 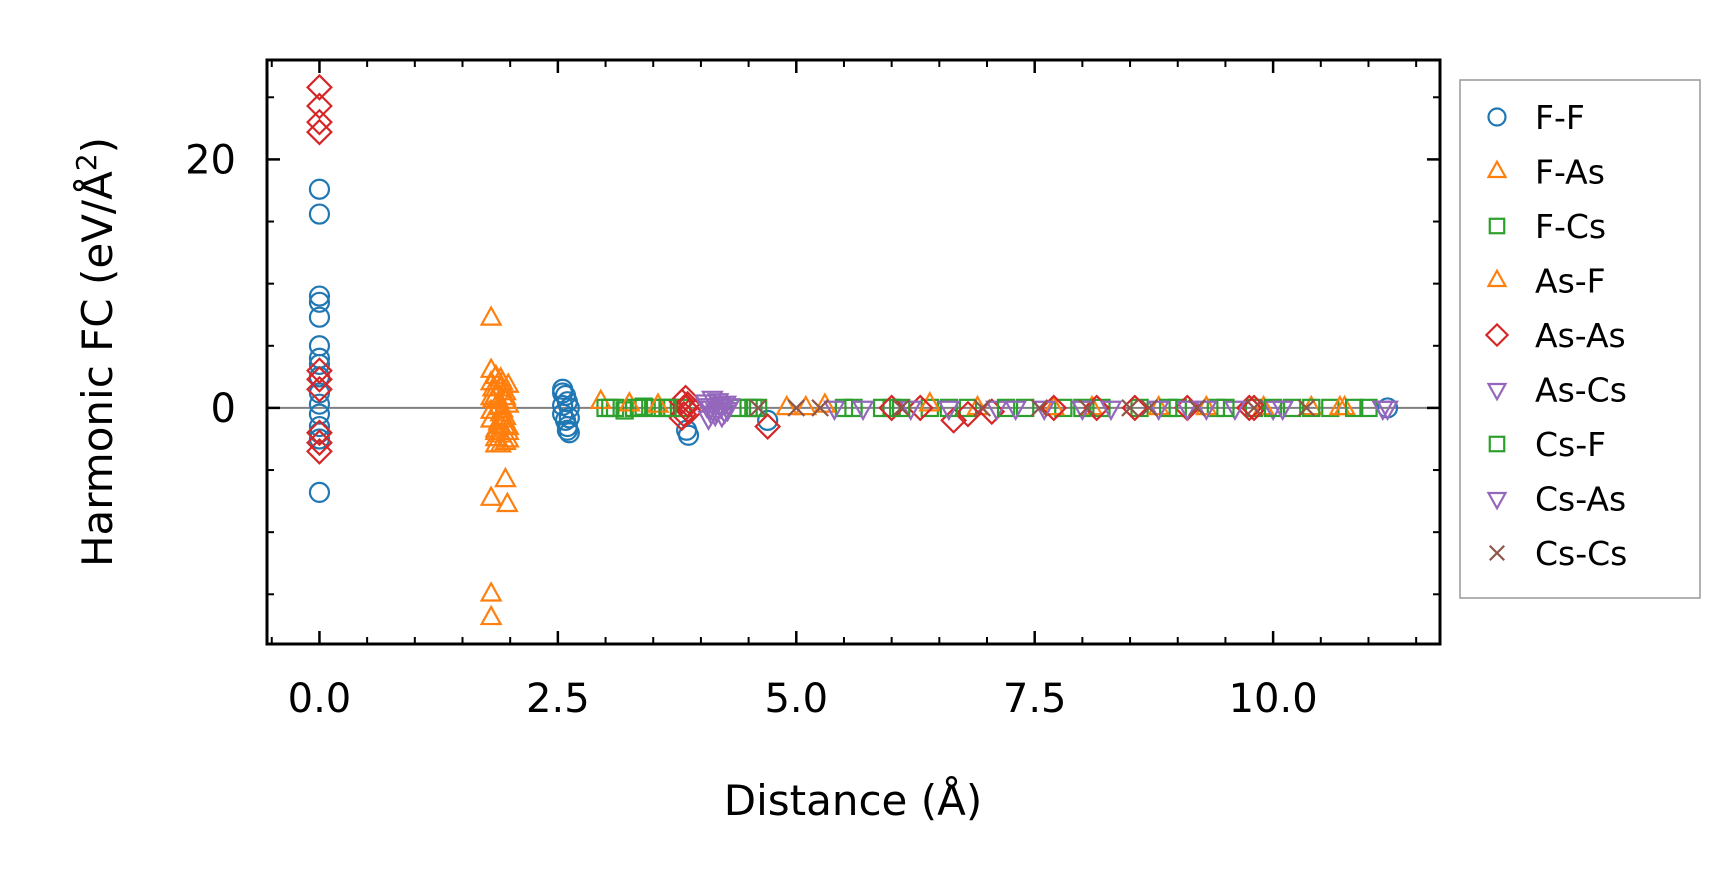 I want to click on legend-entry-as-cs: As-Cs, so click(x=1556, y=390).